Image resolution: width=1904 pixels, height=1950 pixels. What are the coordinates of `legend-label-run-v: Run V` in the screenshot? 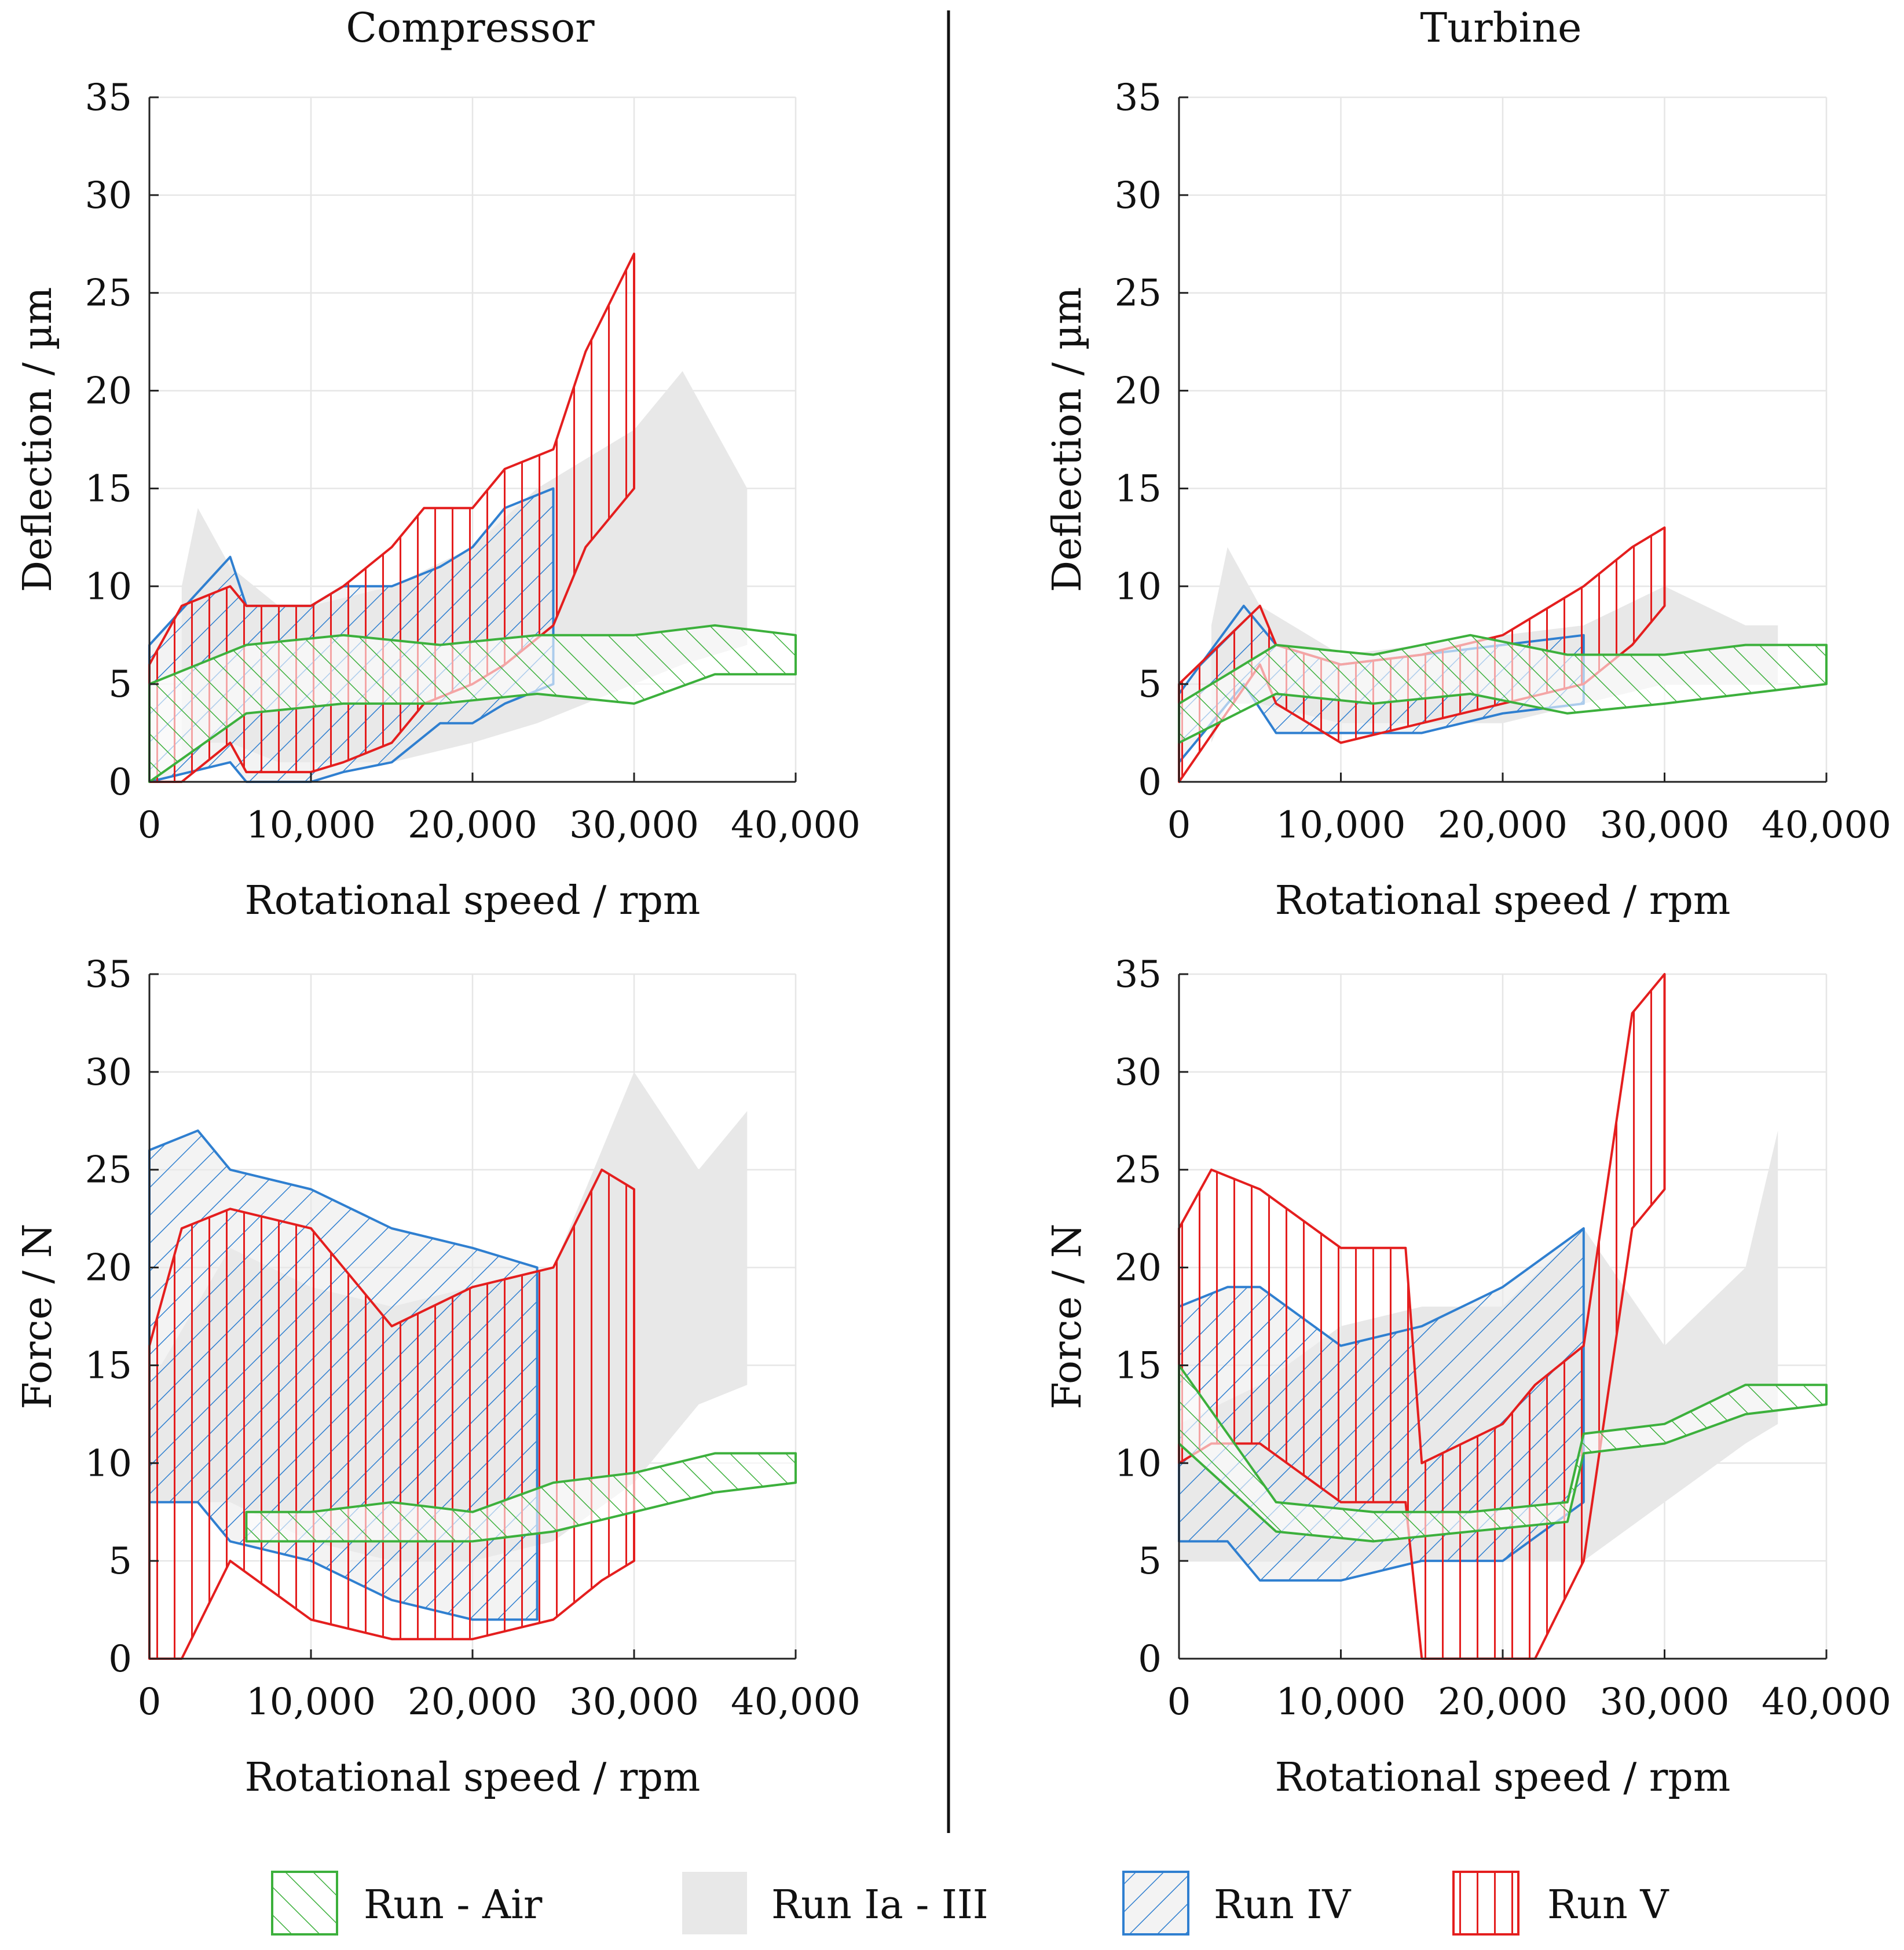 It's located at (1608, 1905).